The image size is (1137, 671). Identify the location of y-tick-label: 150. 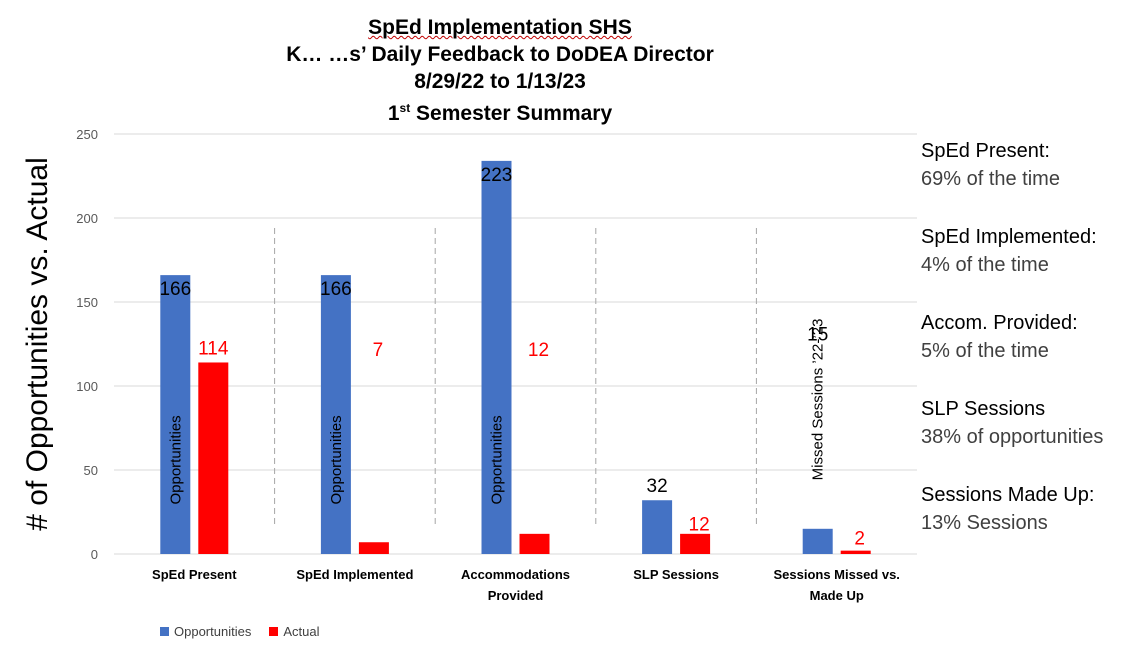
(87, 302).